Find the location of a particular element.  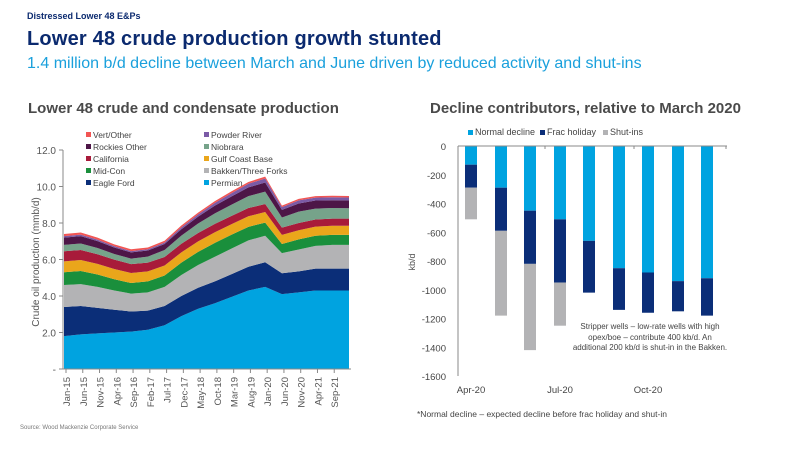

legend-label: Normal decline is located at coordinates (505, 132).